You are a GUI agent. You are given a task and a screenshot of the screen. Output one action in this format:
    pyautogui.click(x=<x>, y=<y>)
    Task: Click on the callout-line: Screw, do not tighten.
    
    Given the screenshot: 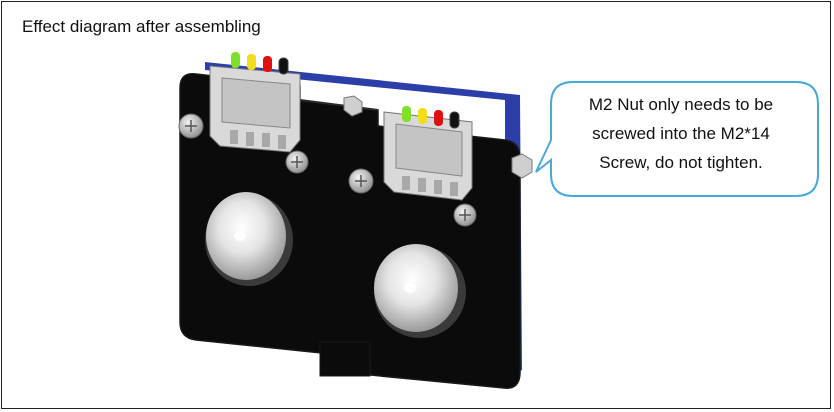 What is the action you would take?
    pyautogui.click(x=681, y=162)
    